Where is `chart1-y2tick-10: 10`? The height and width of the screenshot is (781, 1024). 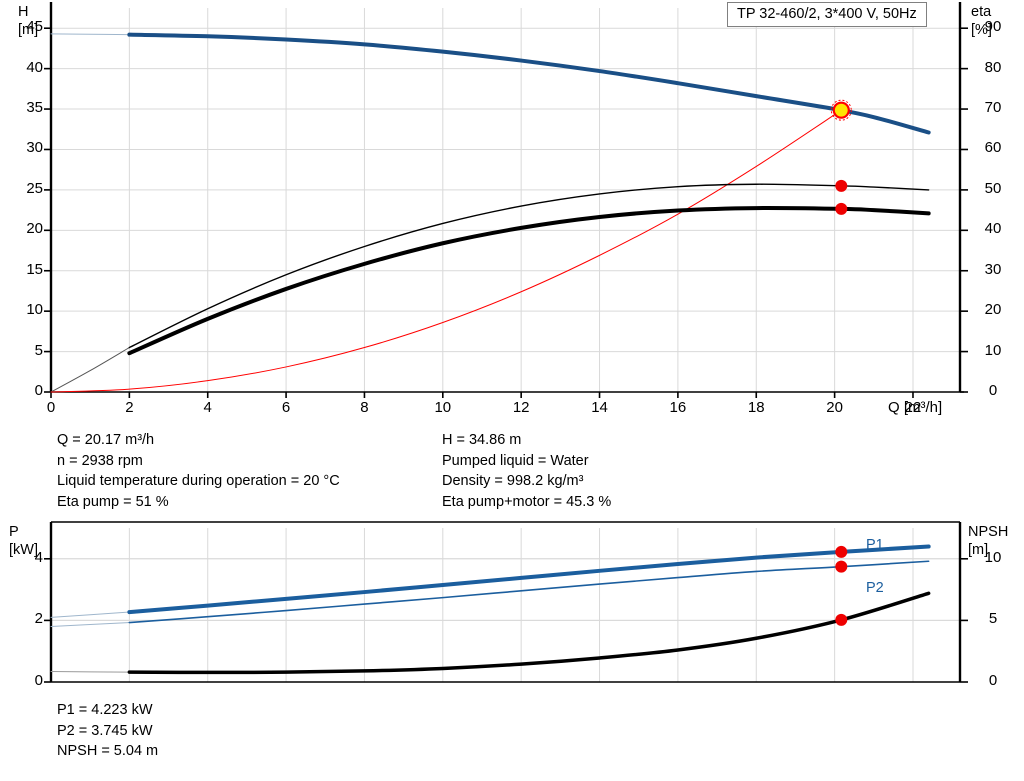
chart1-y2tick-10: 10 is located at coordinates (993, 350).